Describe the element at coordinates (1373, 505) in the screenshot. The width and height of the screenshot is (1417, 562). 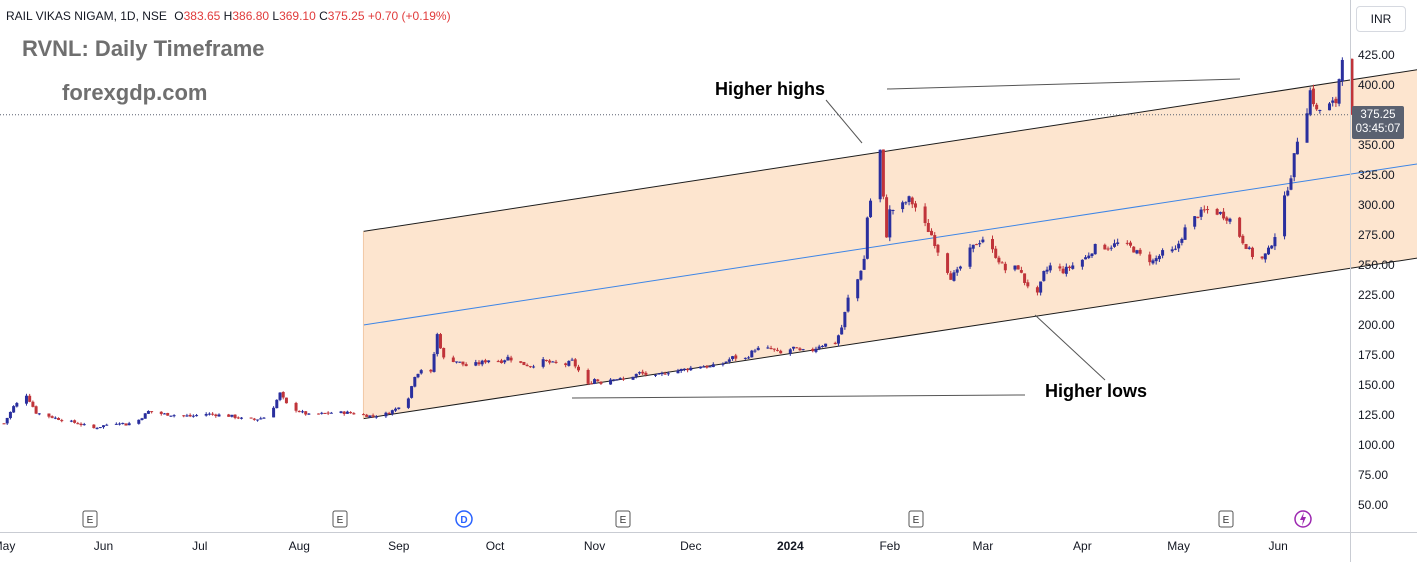
I see `y-tick-label: 50.00` at that location.